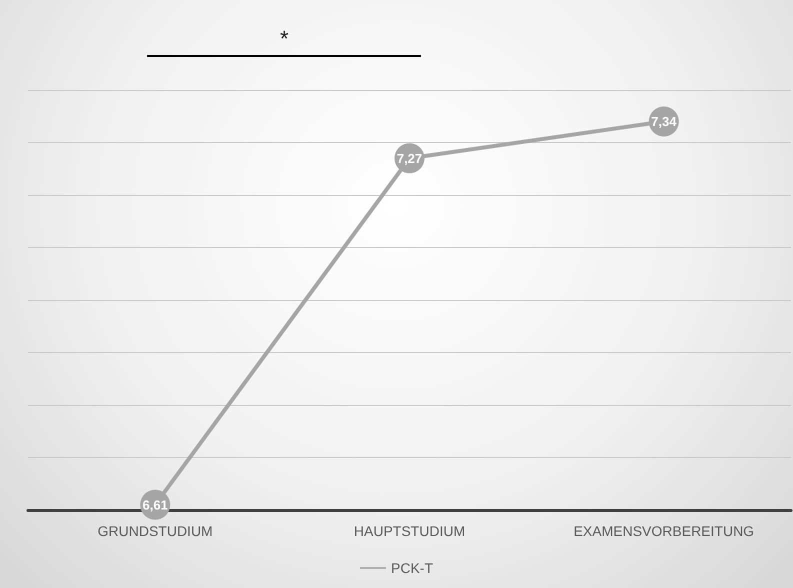  I want to click on legend-label: PCK-T, so click(412, 568).